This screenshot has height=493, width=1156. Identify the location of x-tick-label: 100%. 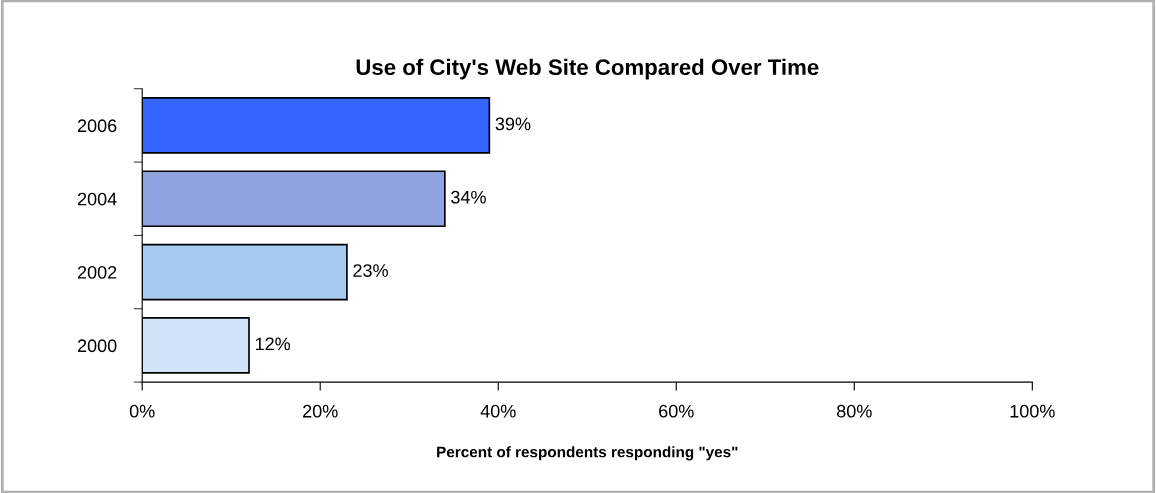
(1032, 411).